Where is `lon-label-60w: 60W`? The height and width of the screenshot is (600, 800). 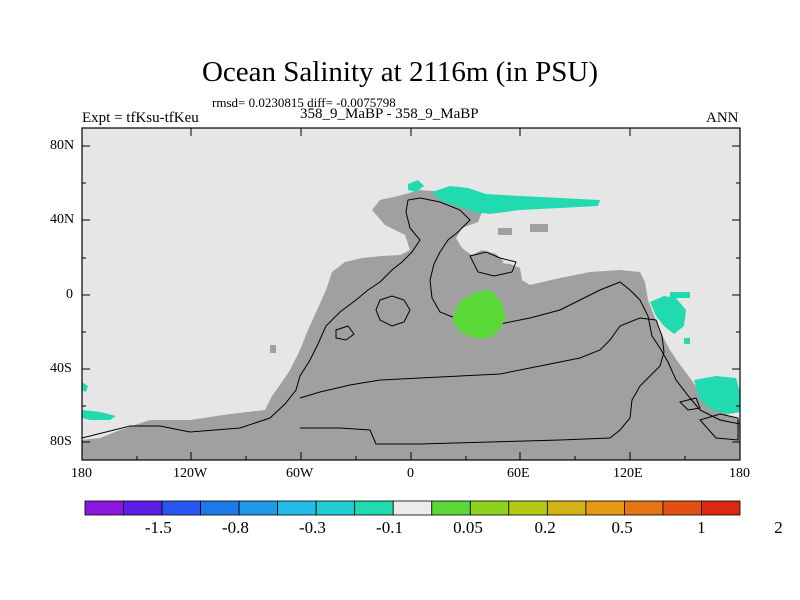
lon-label-60w: 60W is located at coordinates (300, 473).